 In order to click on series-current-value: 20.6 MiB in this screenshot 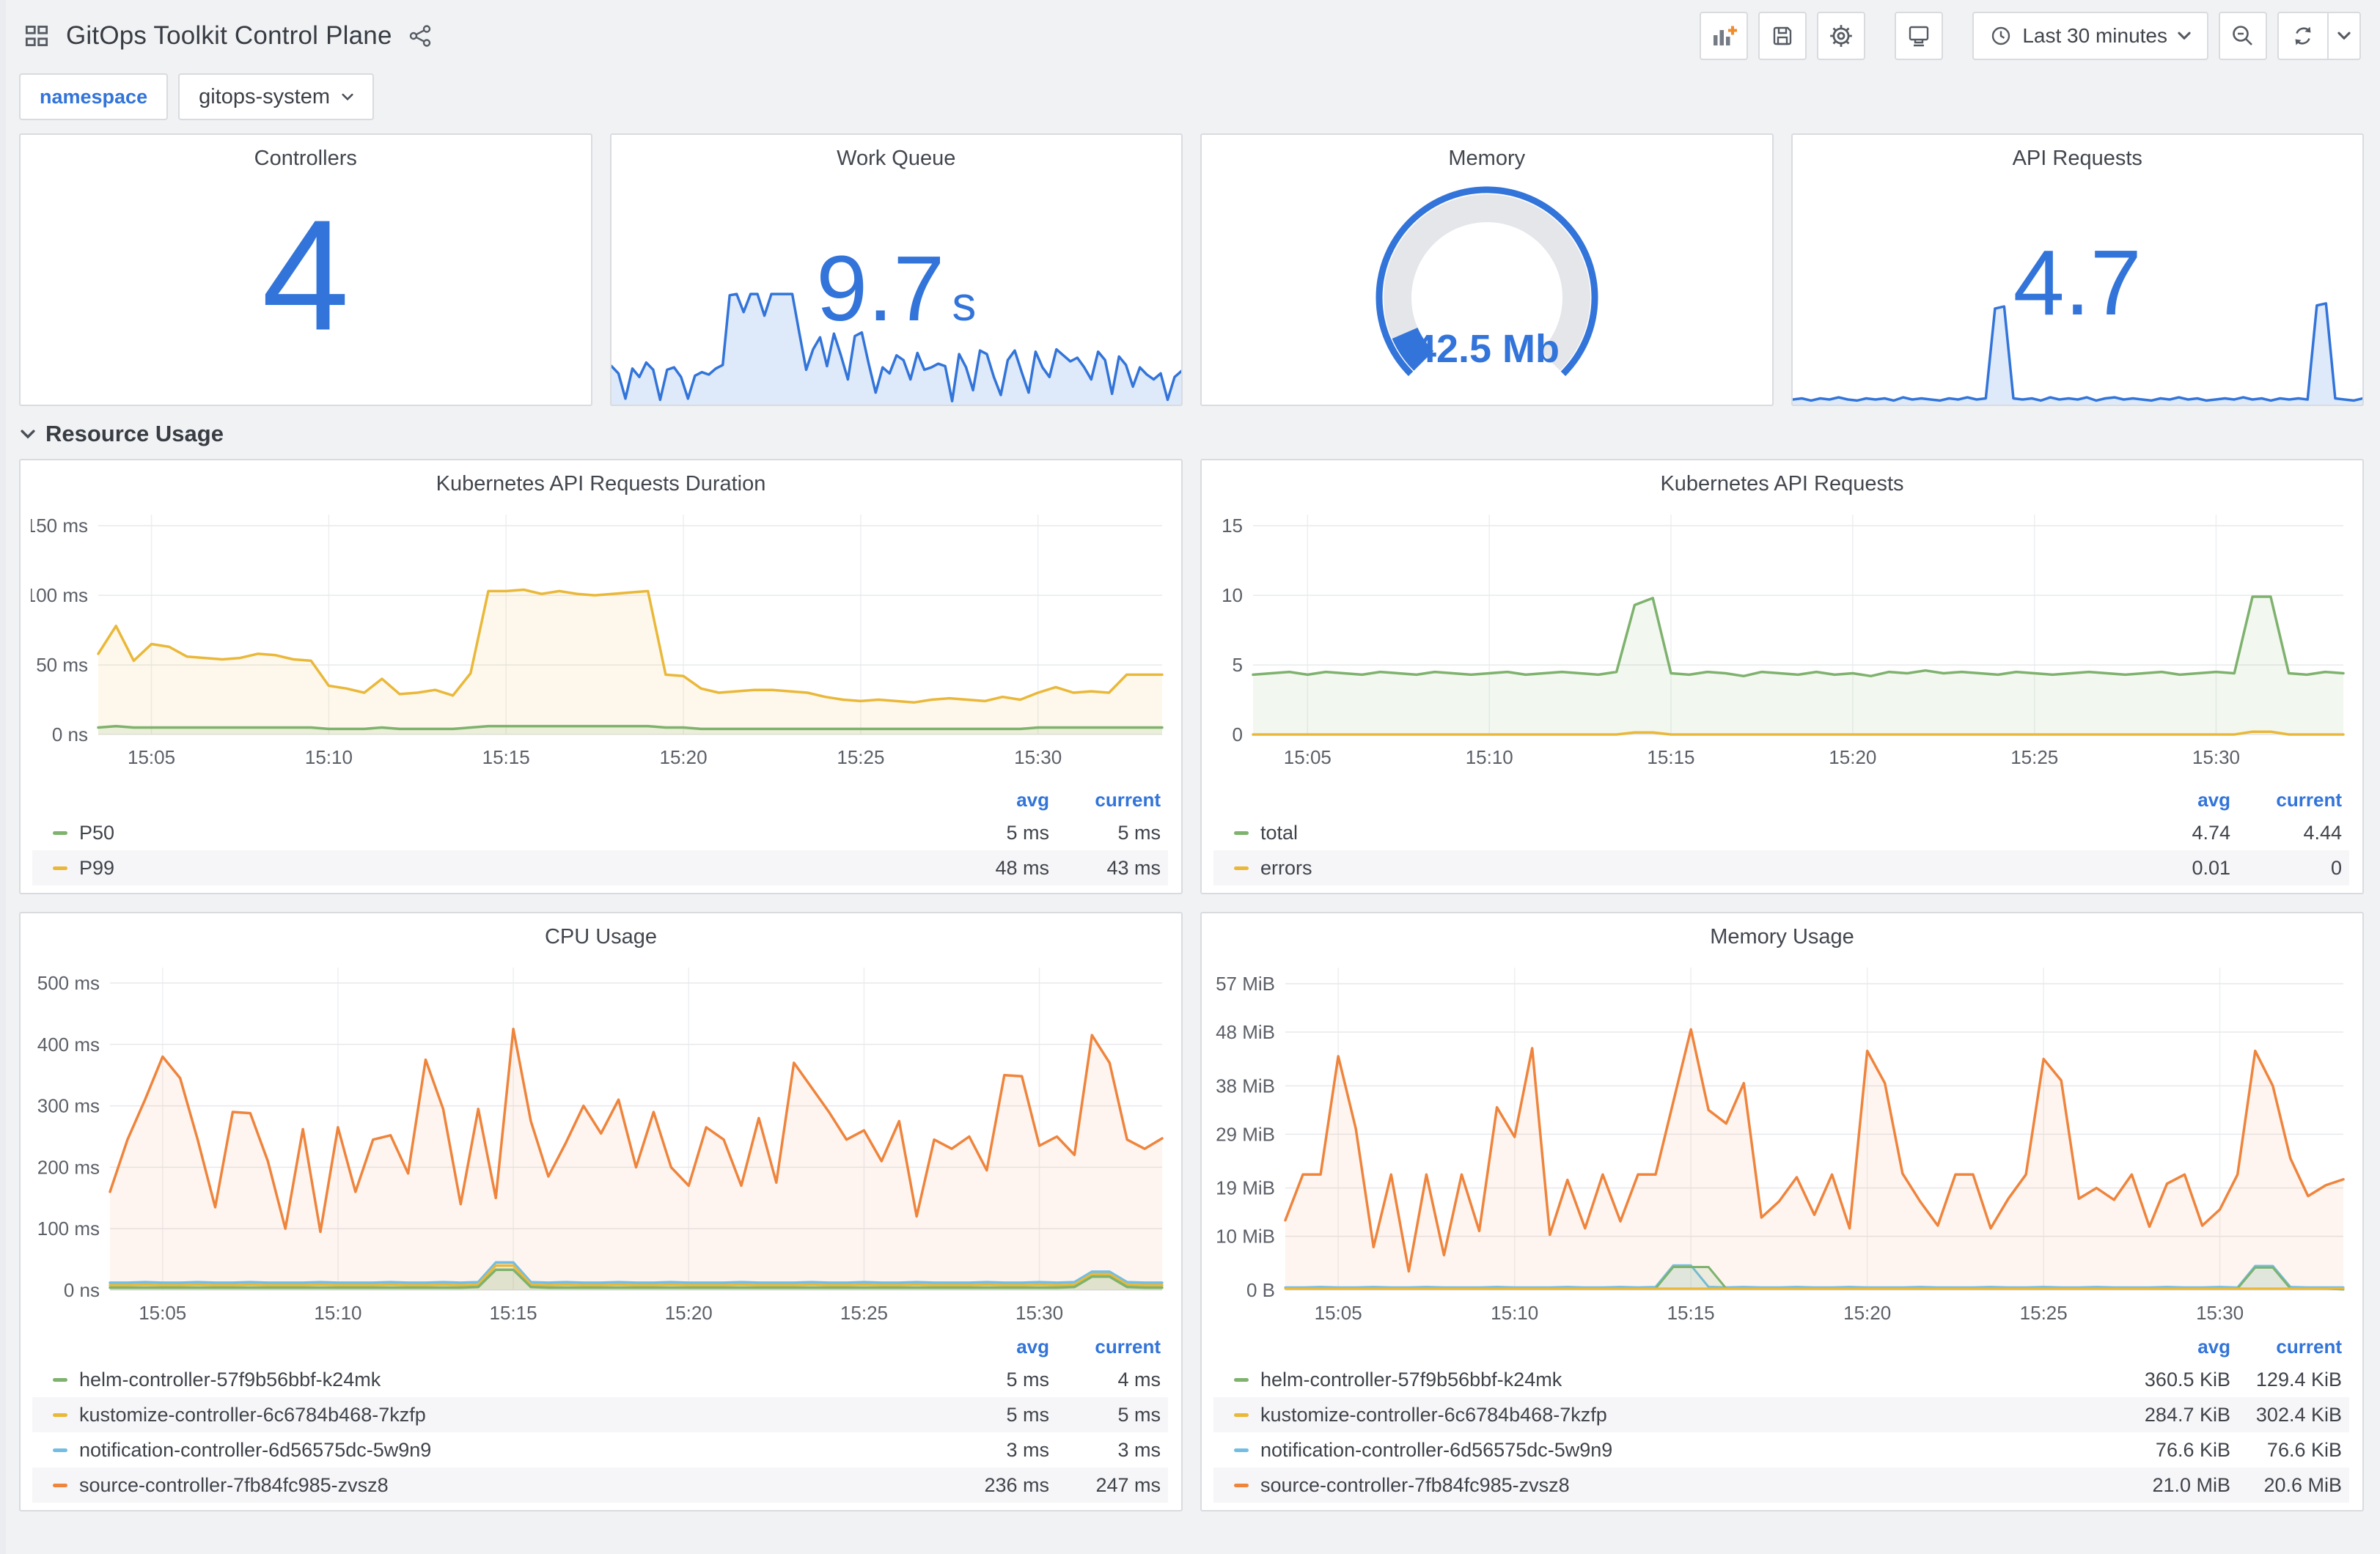, I will do `click(2302, 1485)`.